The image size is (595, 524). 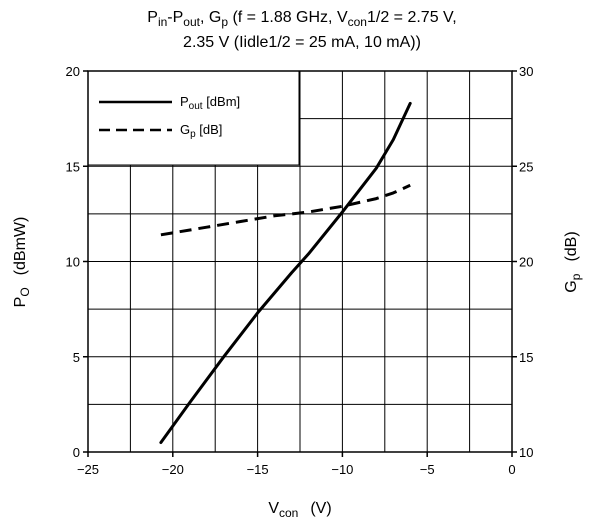 I want to click on y-axis-left-title: PO(dBmW), so click(x=22, y=262).